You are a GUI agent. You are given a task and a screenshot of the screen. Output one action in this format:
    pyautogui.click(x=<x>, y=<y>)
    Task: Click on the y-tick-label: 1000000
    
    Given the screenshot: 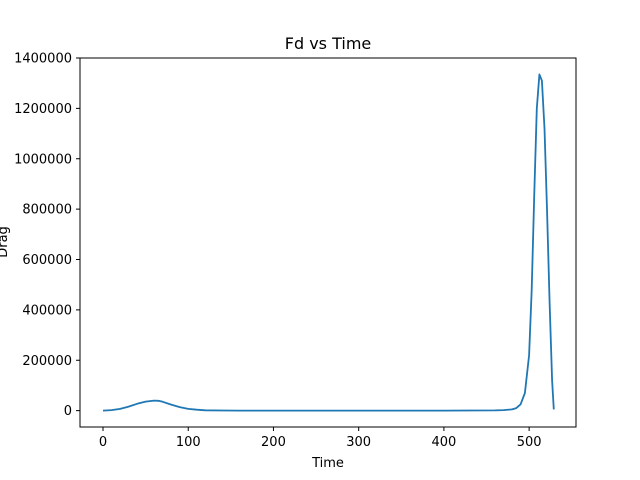 What is the action you would take?
    pyautogui.click(x=43, y=159)
    